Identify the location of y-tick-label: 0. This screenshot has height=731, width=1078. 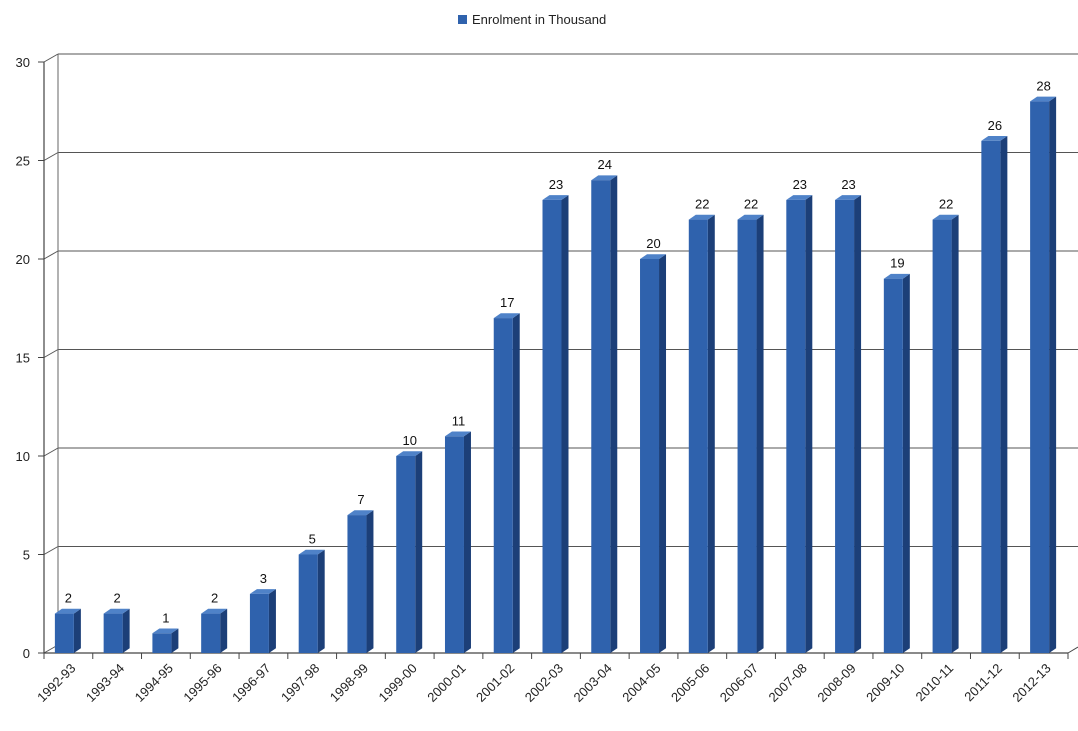
(26, 653).